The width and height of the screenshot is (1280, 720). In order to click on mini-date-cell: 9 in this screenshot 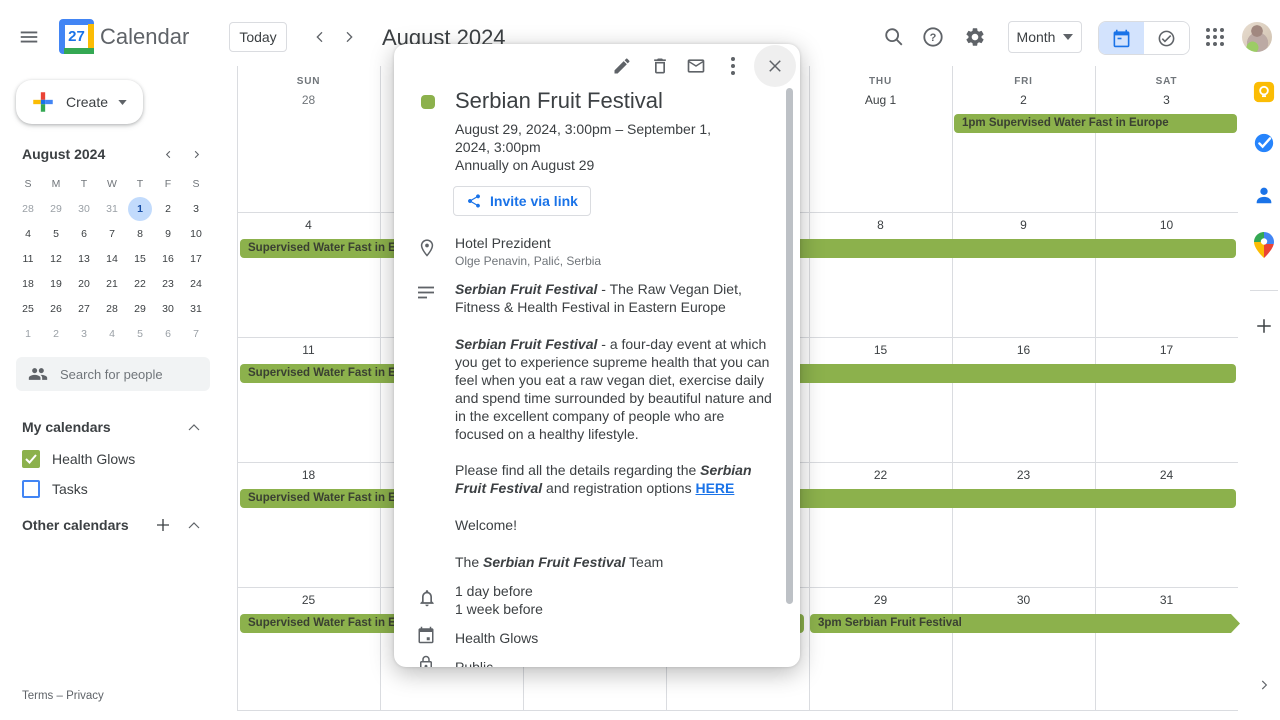, I will do `click(168, 234)`.